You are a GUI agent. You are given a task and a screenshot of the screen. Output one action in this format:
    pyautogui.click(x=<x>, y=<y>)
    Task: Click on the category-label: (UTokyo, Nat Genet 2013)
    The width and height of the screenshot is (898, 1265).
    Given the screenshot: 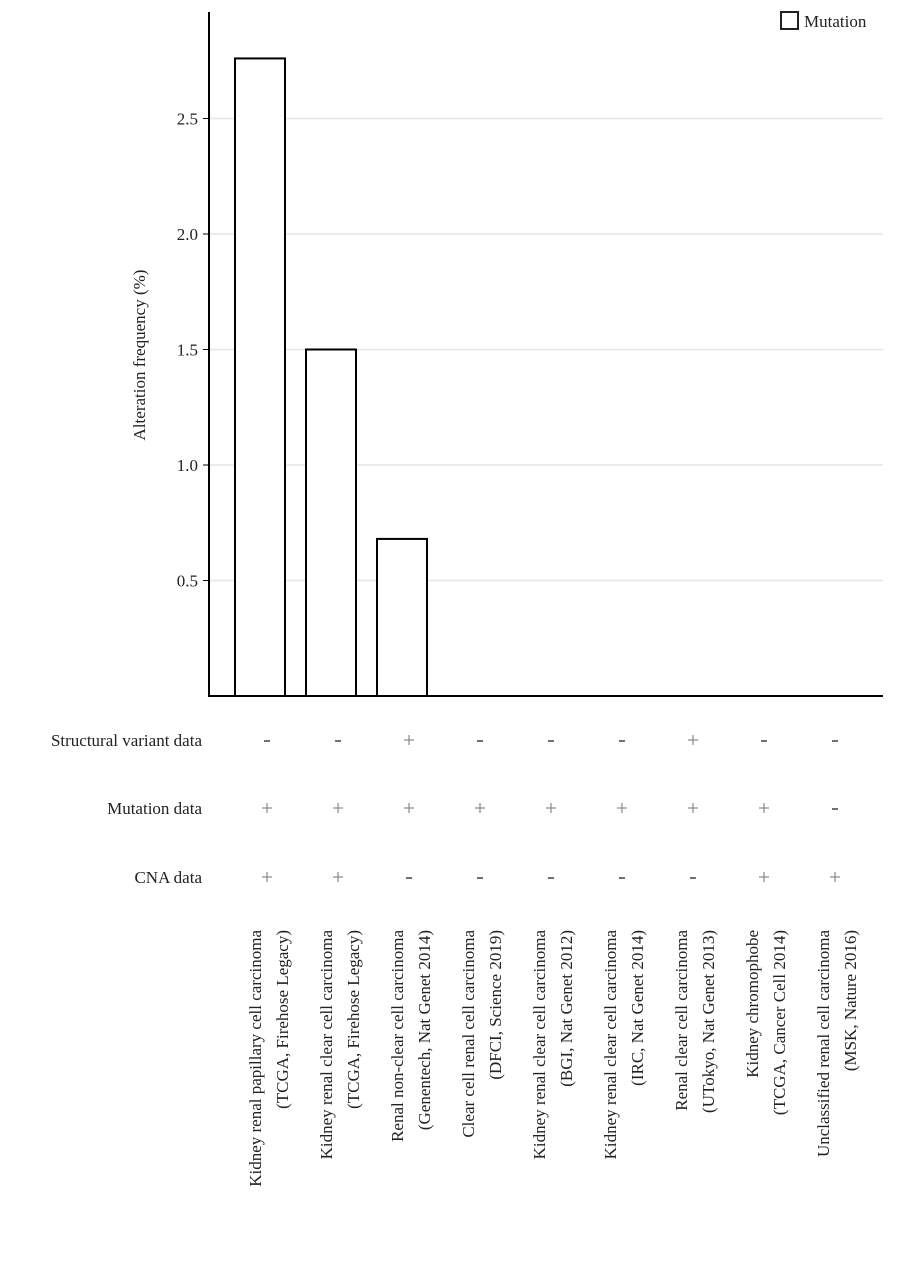 What is the action you would take?
    pyautogui.click(x=708, y=1021)
    